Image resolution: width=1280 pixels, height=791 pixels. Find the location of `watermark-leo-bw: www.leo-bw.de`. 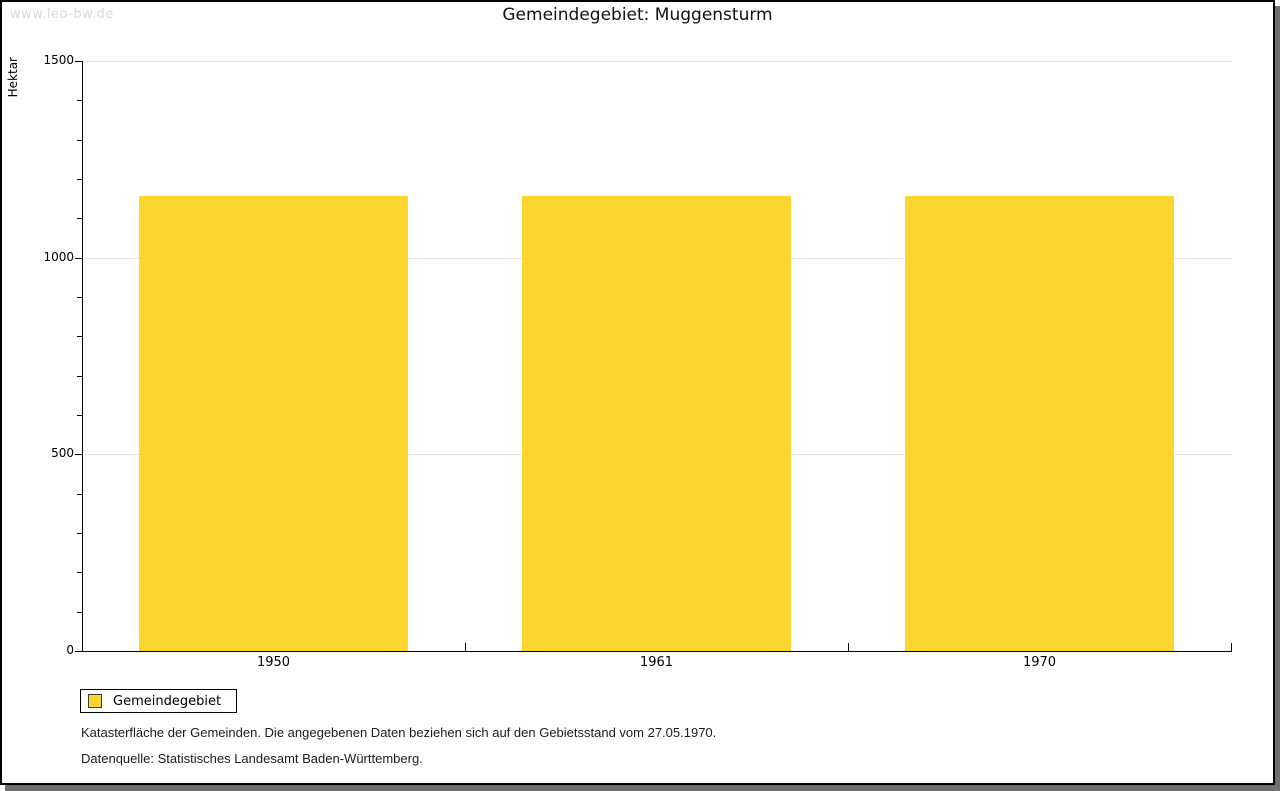

watermark-leo-bw: www.leo-bw.de is located at coordinates (62, 14).